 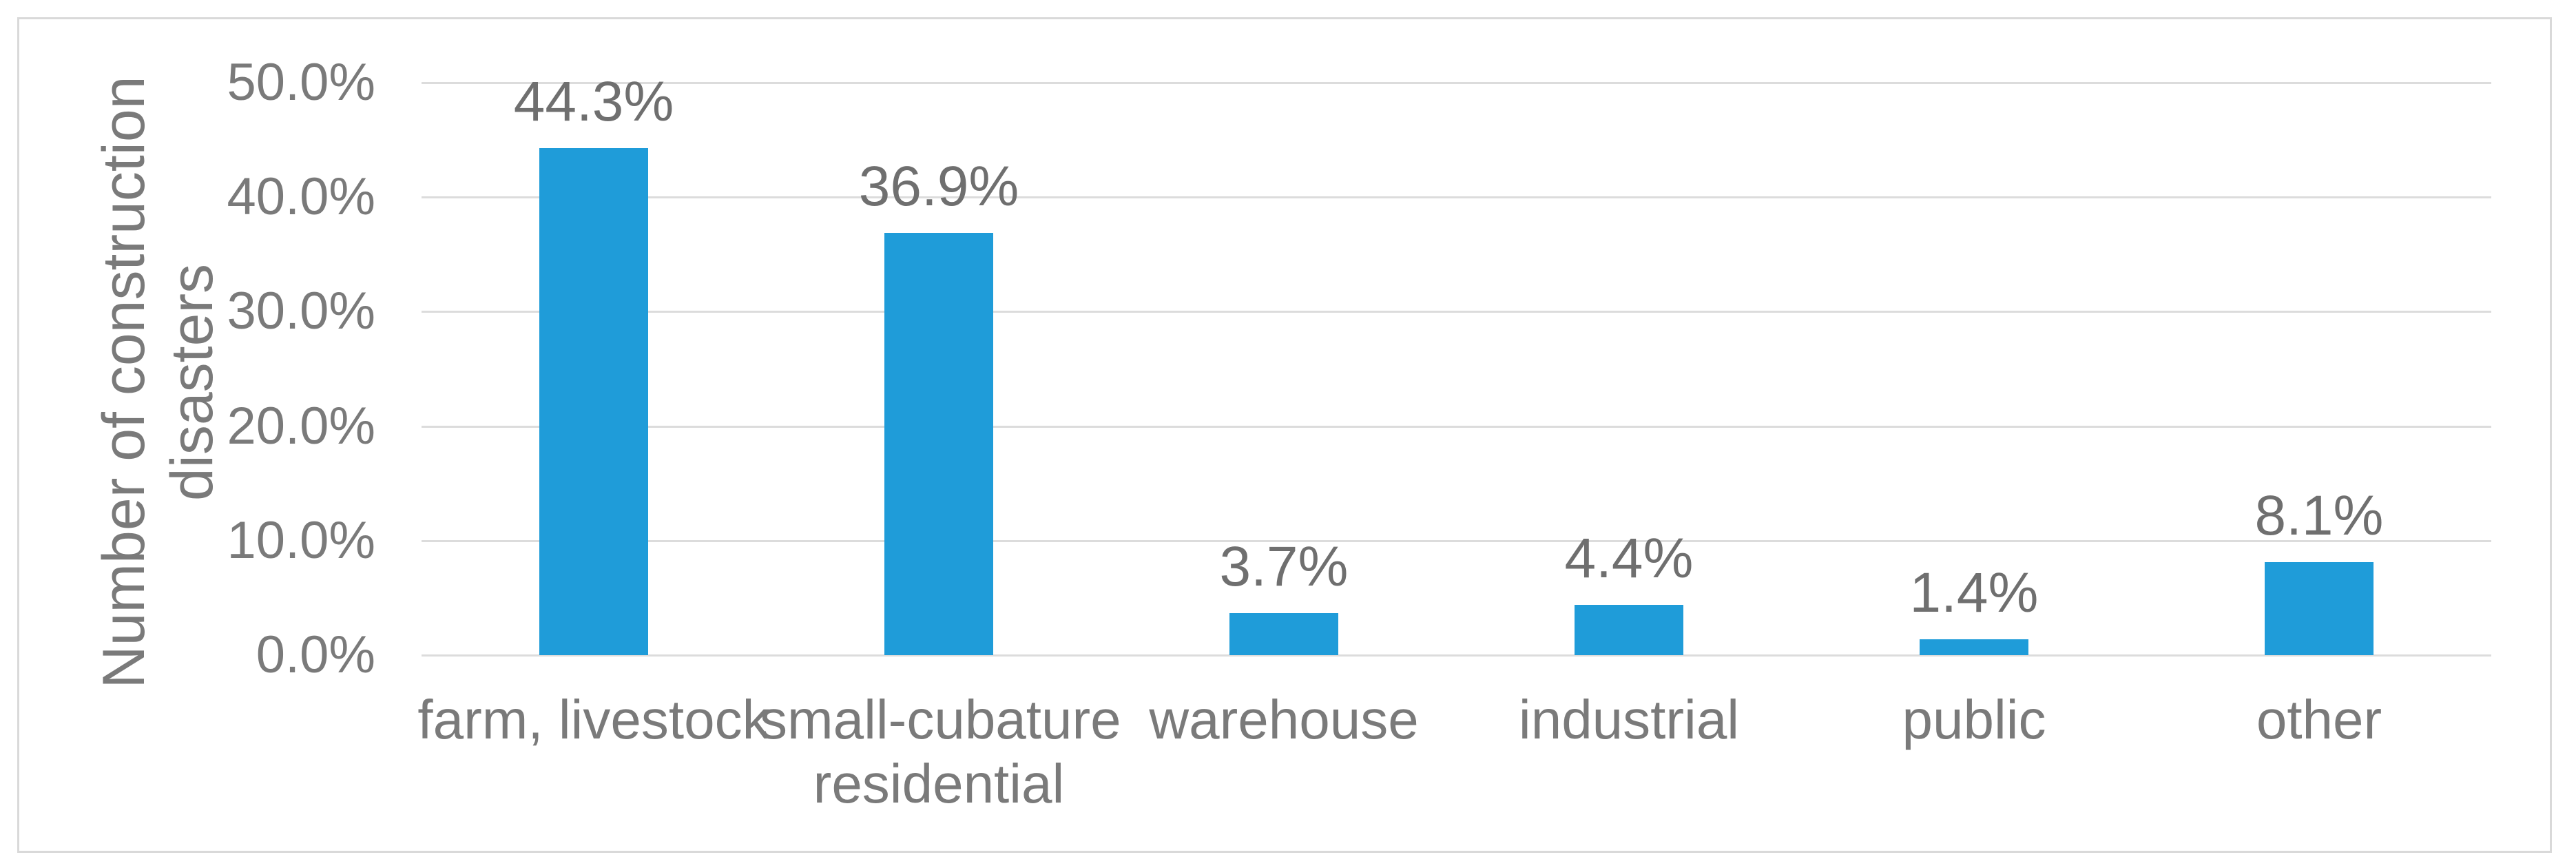 I want to click on data-label: 36.9%, so click(x=938, y=186).